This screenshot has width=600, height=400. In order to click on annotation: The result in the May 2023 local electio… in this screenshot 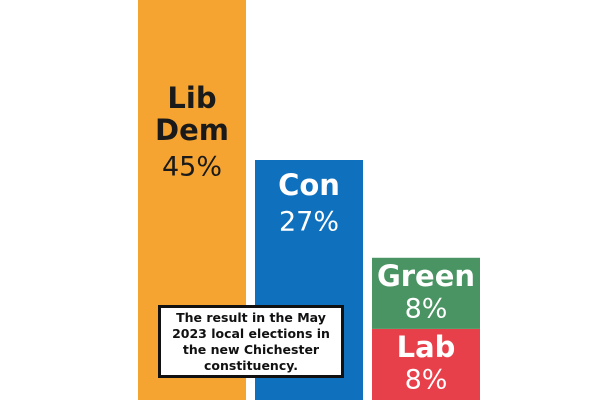, I will do `click(251, 341)`.